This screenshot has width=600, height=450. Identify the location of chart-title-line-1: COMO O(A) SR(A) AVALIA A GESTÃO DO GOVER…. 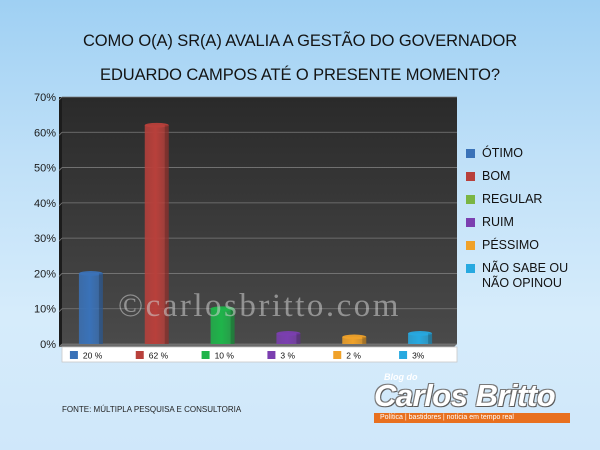
(300, 41).